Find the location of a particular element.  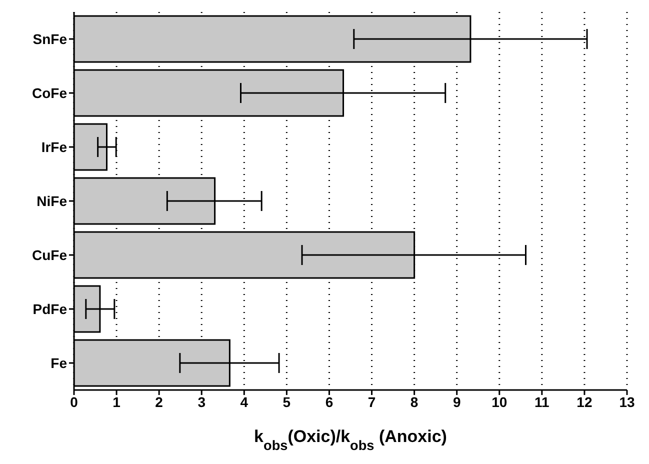

x-axis-title: k$_{obs}$(Oxic)/k$_{obs}$ (Anoxic) is located at coordinates (350, 439).